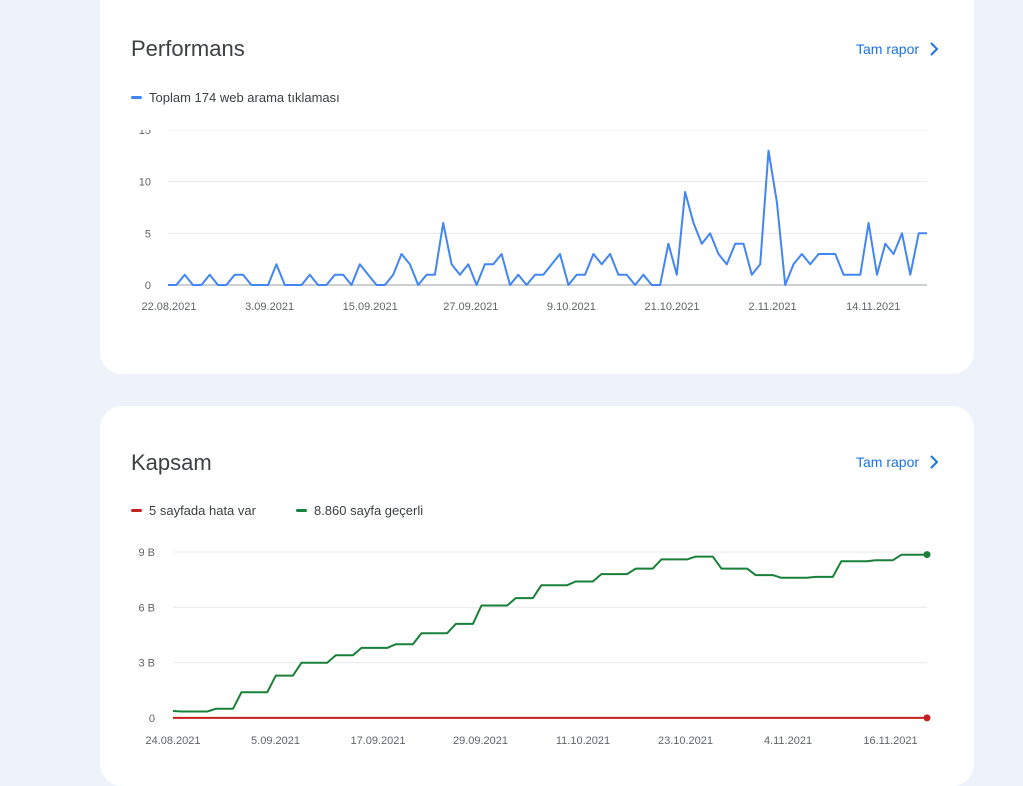 This screenshot has height=786, width=1023. Describe the element at coordinates (583, 741) in the screenshot. I see `x-tick-label: 11.10.2021` at that location.